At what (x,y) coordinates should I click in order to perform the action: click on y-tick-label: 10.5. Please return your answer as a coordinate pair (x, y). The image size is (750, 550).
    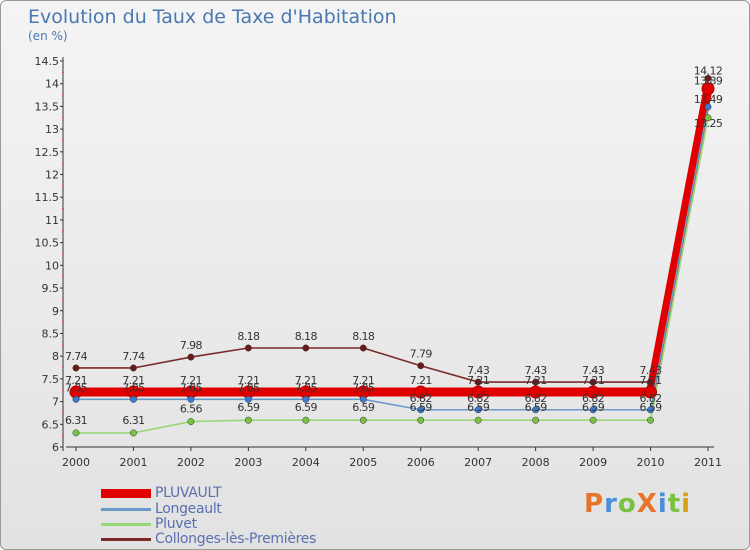
    Looking at the image, I should click on (47, 243).